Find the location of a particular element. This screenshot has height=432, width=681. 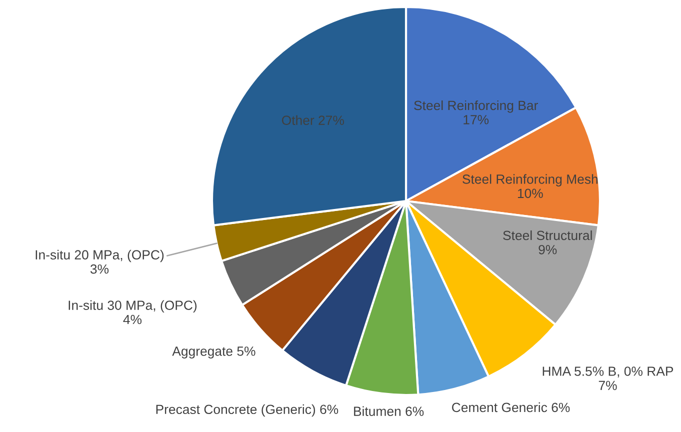

slice-label: Steel Structural is located at coordinates (547, 235).